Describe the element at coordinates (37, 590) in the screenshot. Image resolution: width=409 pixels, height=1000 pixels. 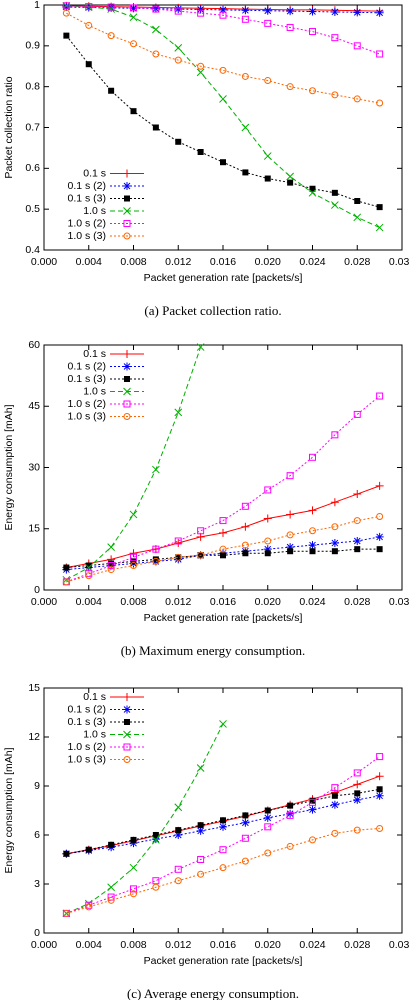
I see `y-tick-label: 0` at that location.